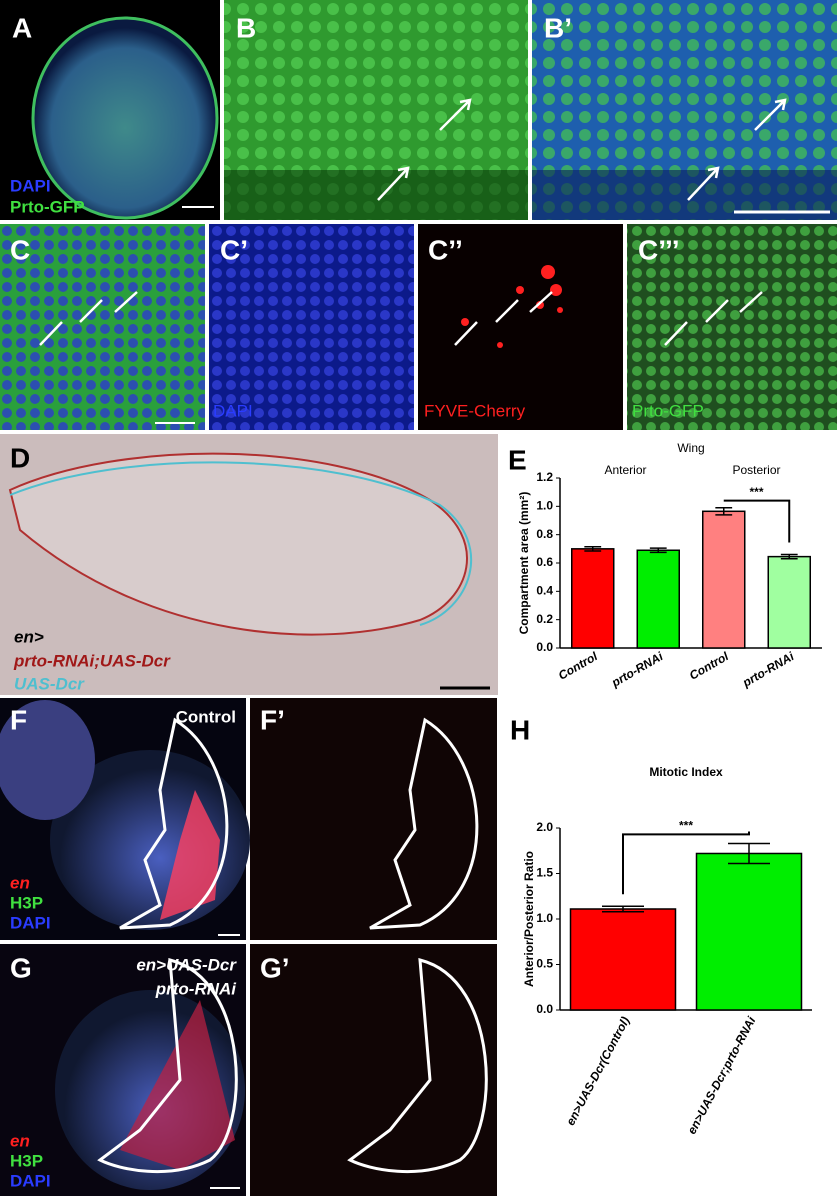 This screenshot has height=1201, width=837. What do you see at coordinates (690, 448) in the screenshot?
I see `chart-title: Wing` at bounding box center [690, 448].